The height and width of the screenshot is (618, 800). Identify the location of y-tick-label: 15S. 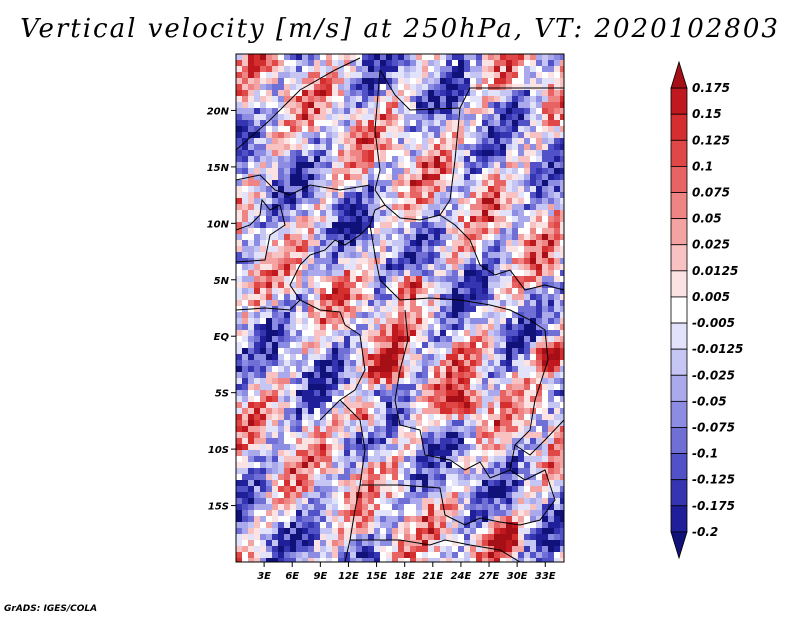
(218, 507).